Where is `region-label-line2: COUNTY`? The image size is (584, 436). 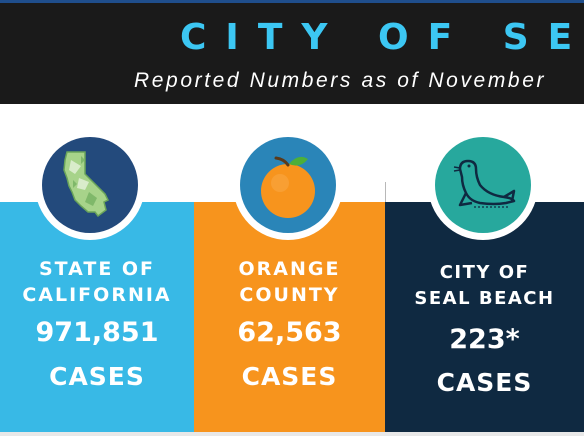
region-label-line2: COUNTY is located at coordinates (289, 295).